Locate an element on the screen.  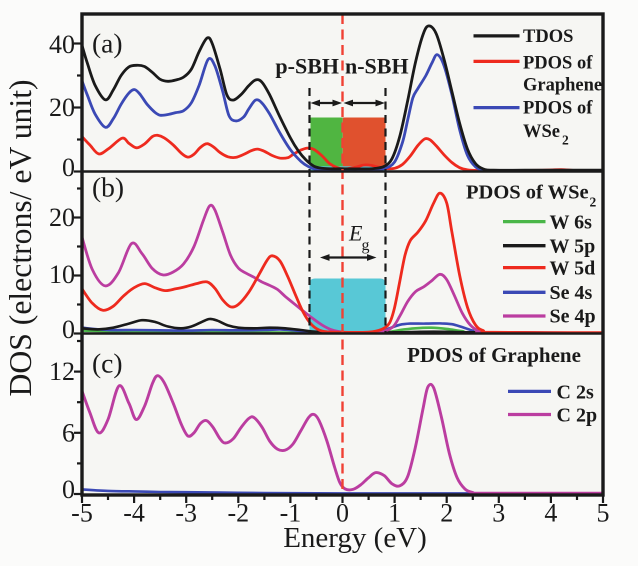
svg-text: 4 is located at coordinates (550, 513).